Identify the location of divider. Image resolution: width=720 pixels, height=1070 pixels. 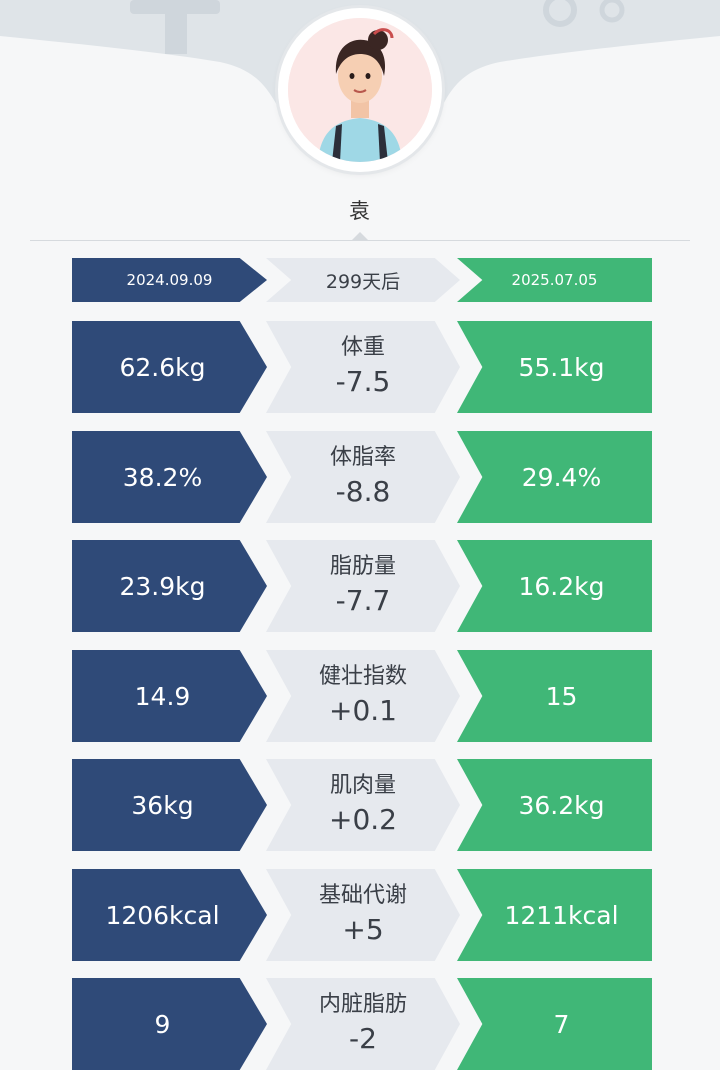
(360, 240).